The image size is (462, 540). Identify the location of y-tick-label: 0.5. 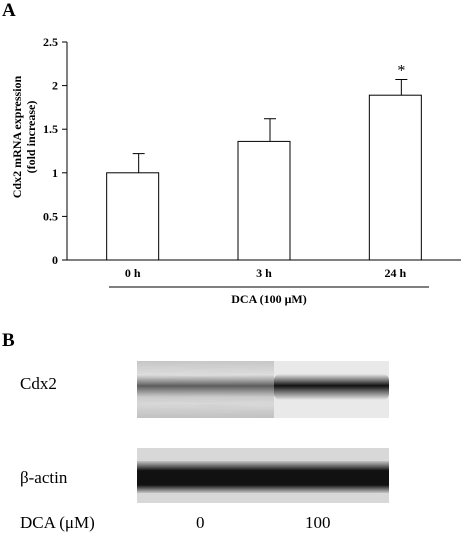
(50, 216).